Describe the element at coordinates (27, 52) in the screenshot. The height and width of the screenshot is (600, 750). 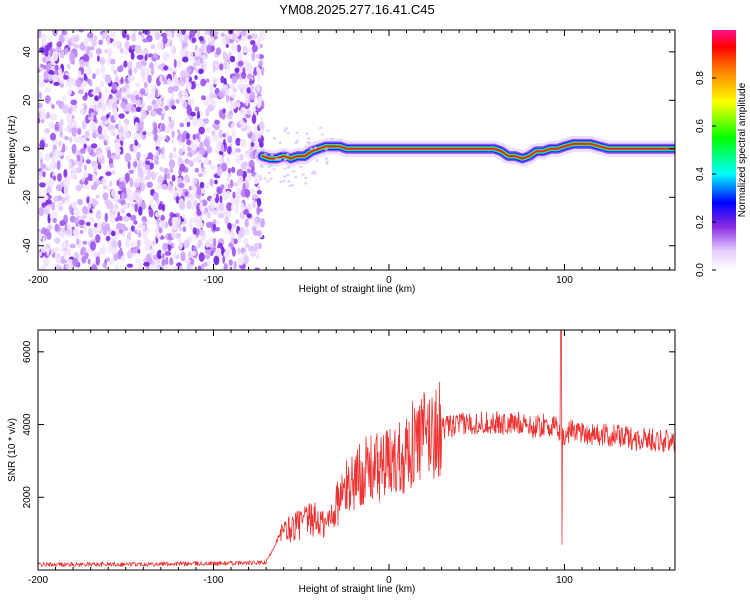
I see `spectrogram-y-tick-label: 40` at that location.